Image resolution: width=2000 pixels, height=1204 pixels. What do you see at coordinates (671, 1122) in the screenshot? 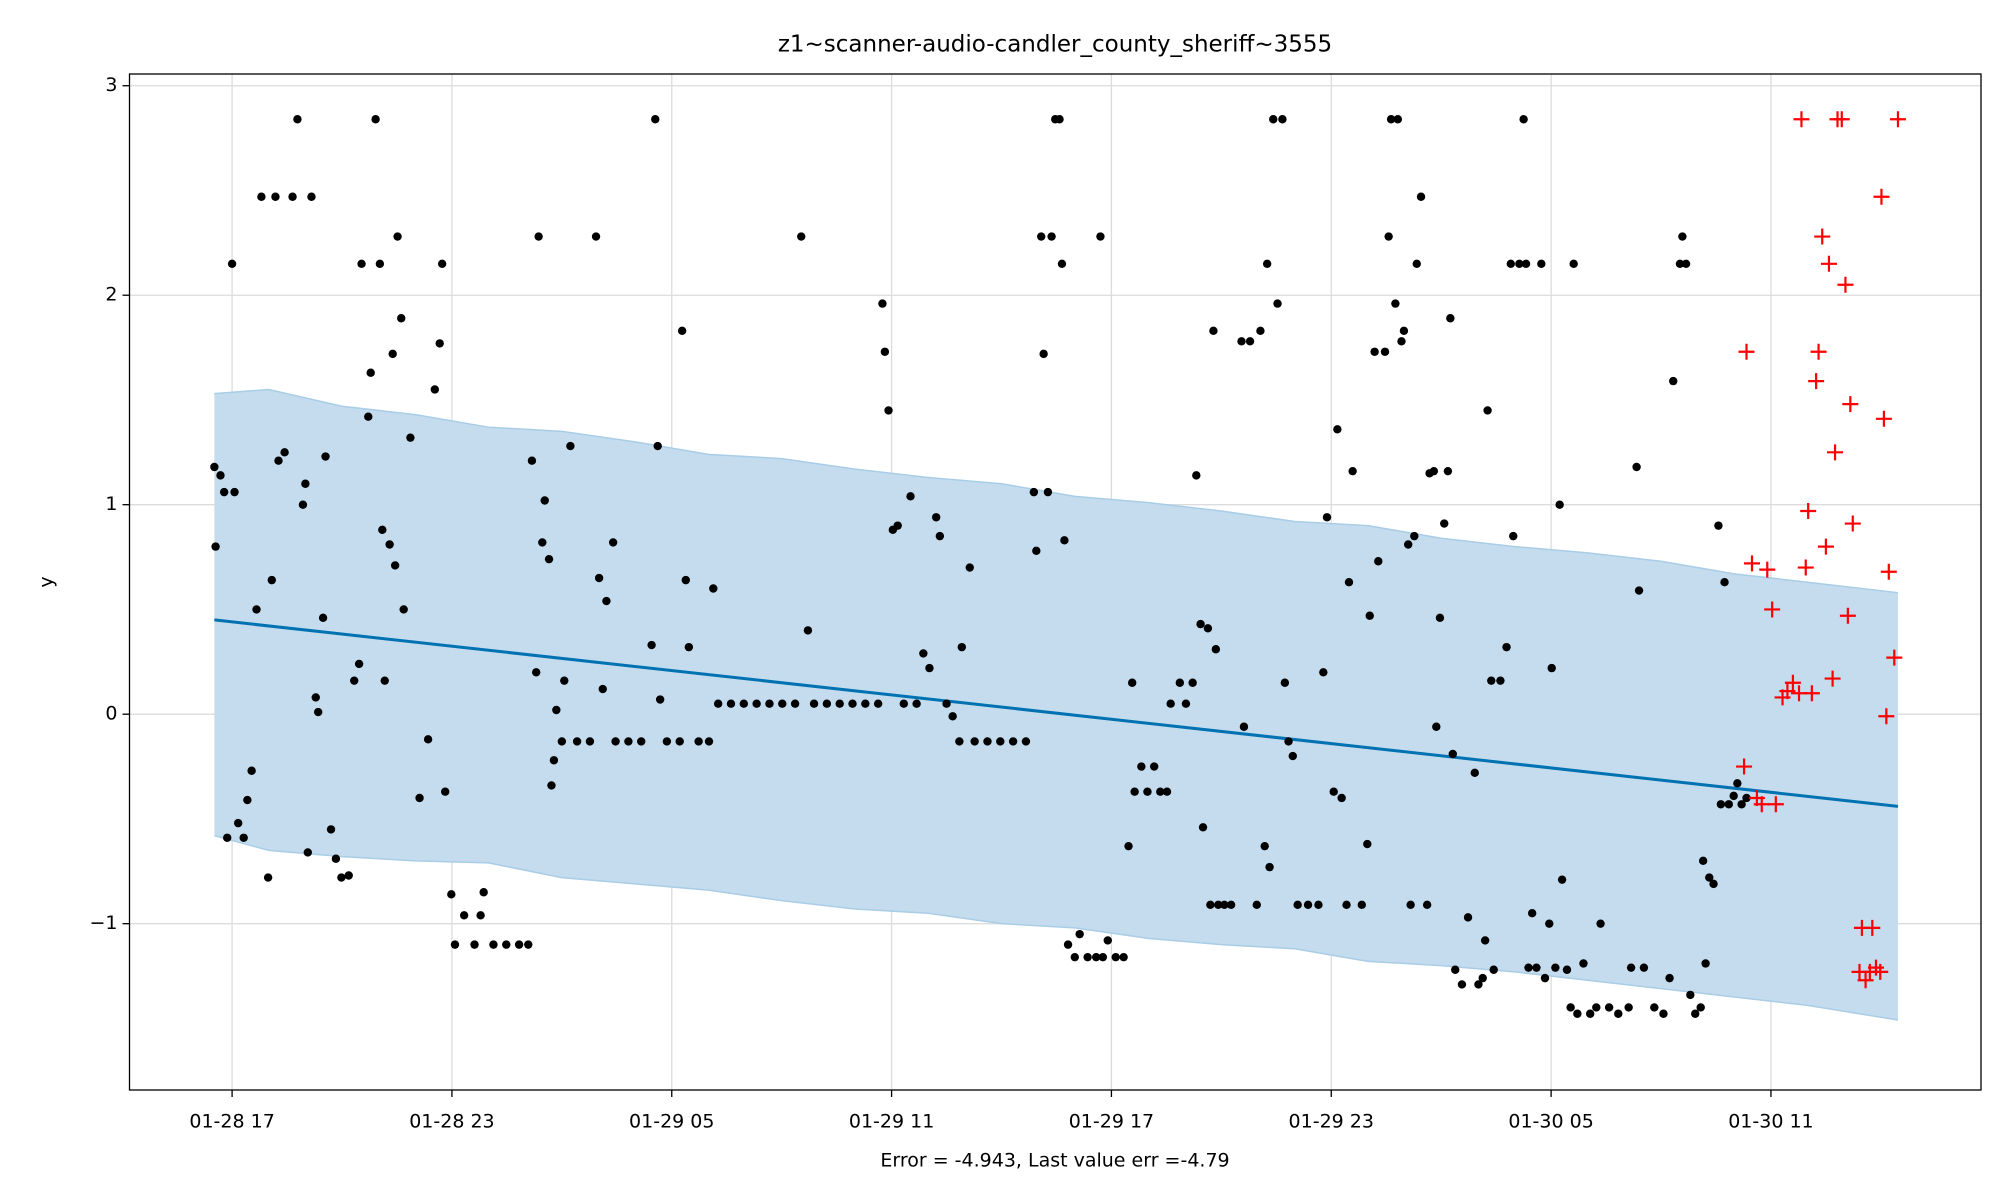
I see `x-tick-label: 01-29 05` at bounding box center [671, 1122].